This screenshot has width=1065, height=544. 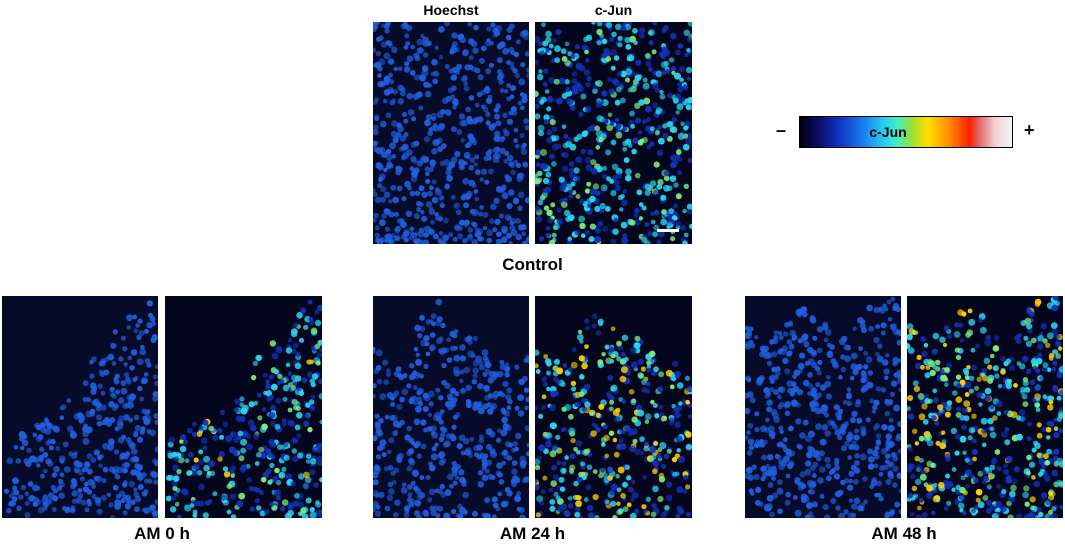 What do you see at coordinates (888, 132) in the screenshot?
I see `colorbar-label: c-Jun` at bounding box center [888, 132].